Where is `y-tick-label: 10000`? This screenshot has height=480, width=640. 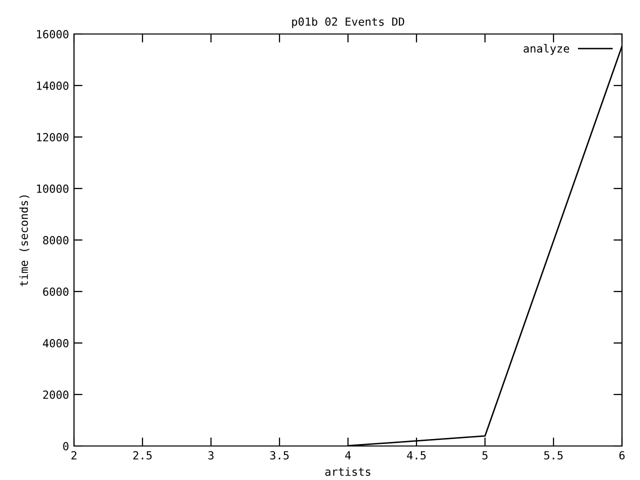 y-tick-label: 10000 is located at coordinates (52, 188).